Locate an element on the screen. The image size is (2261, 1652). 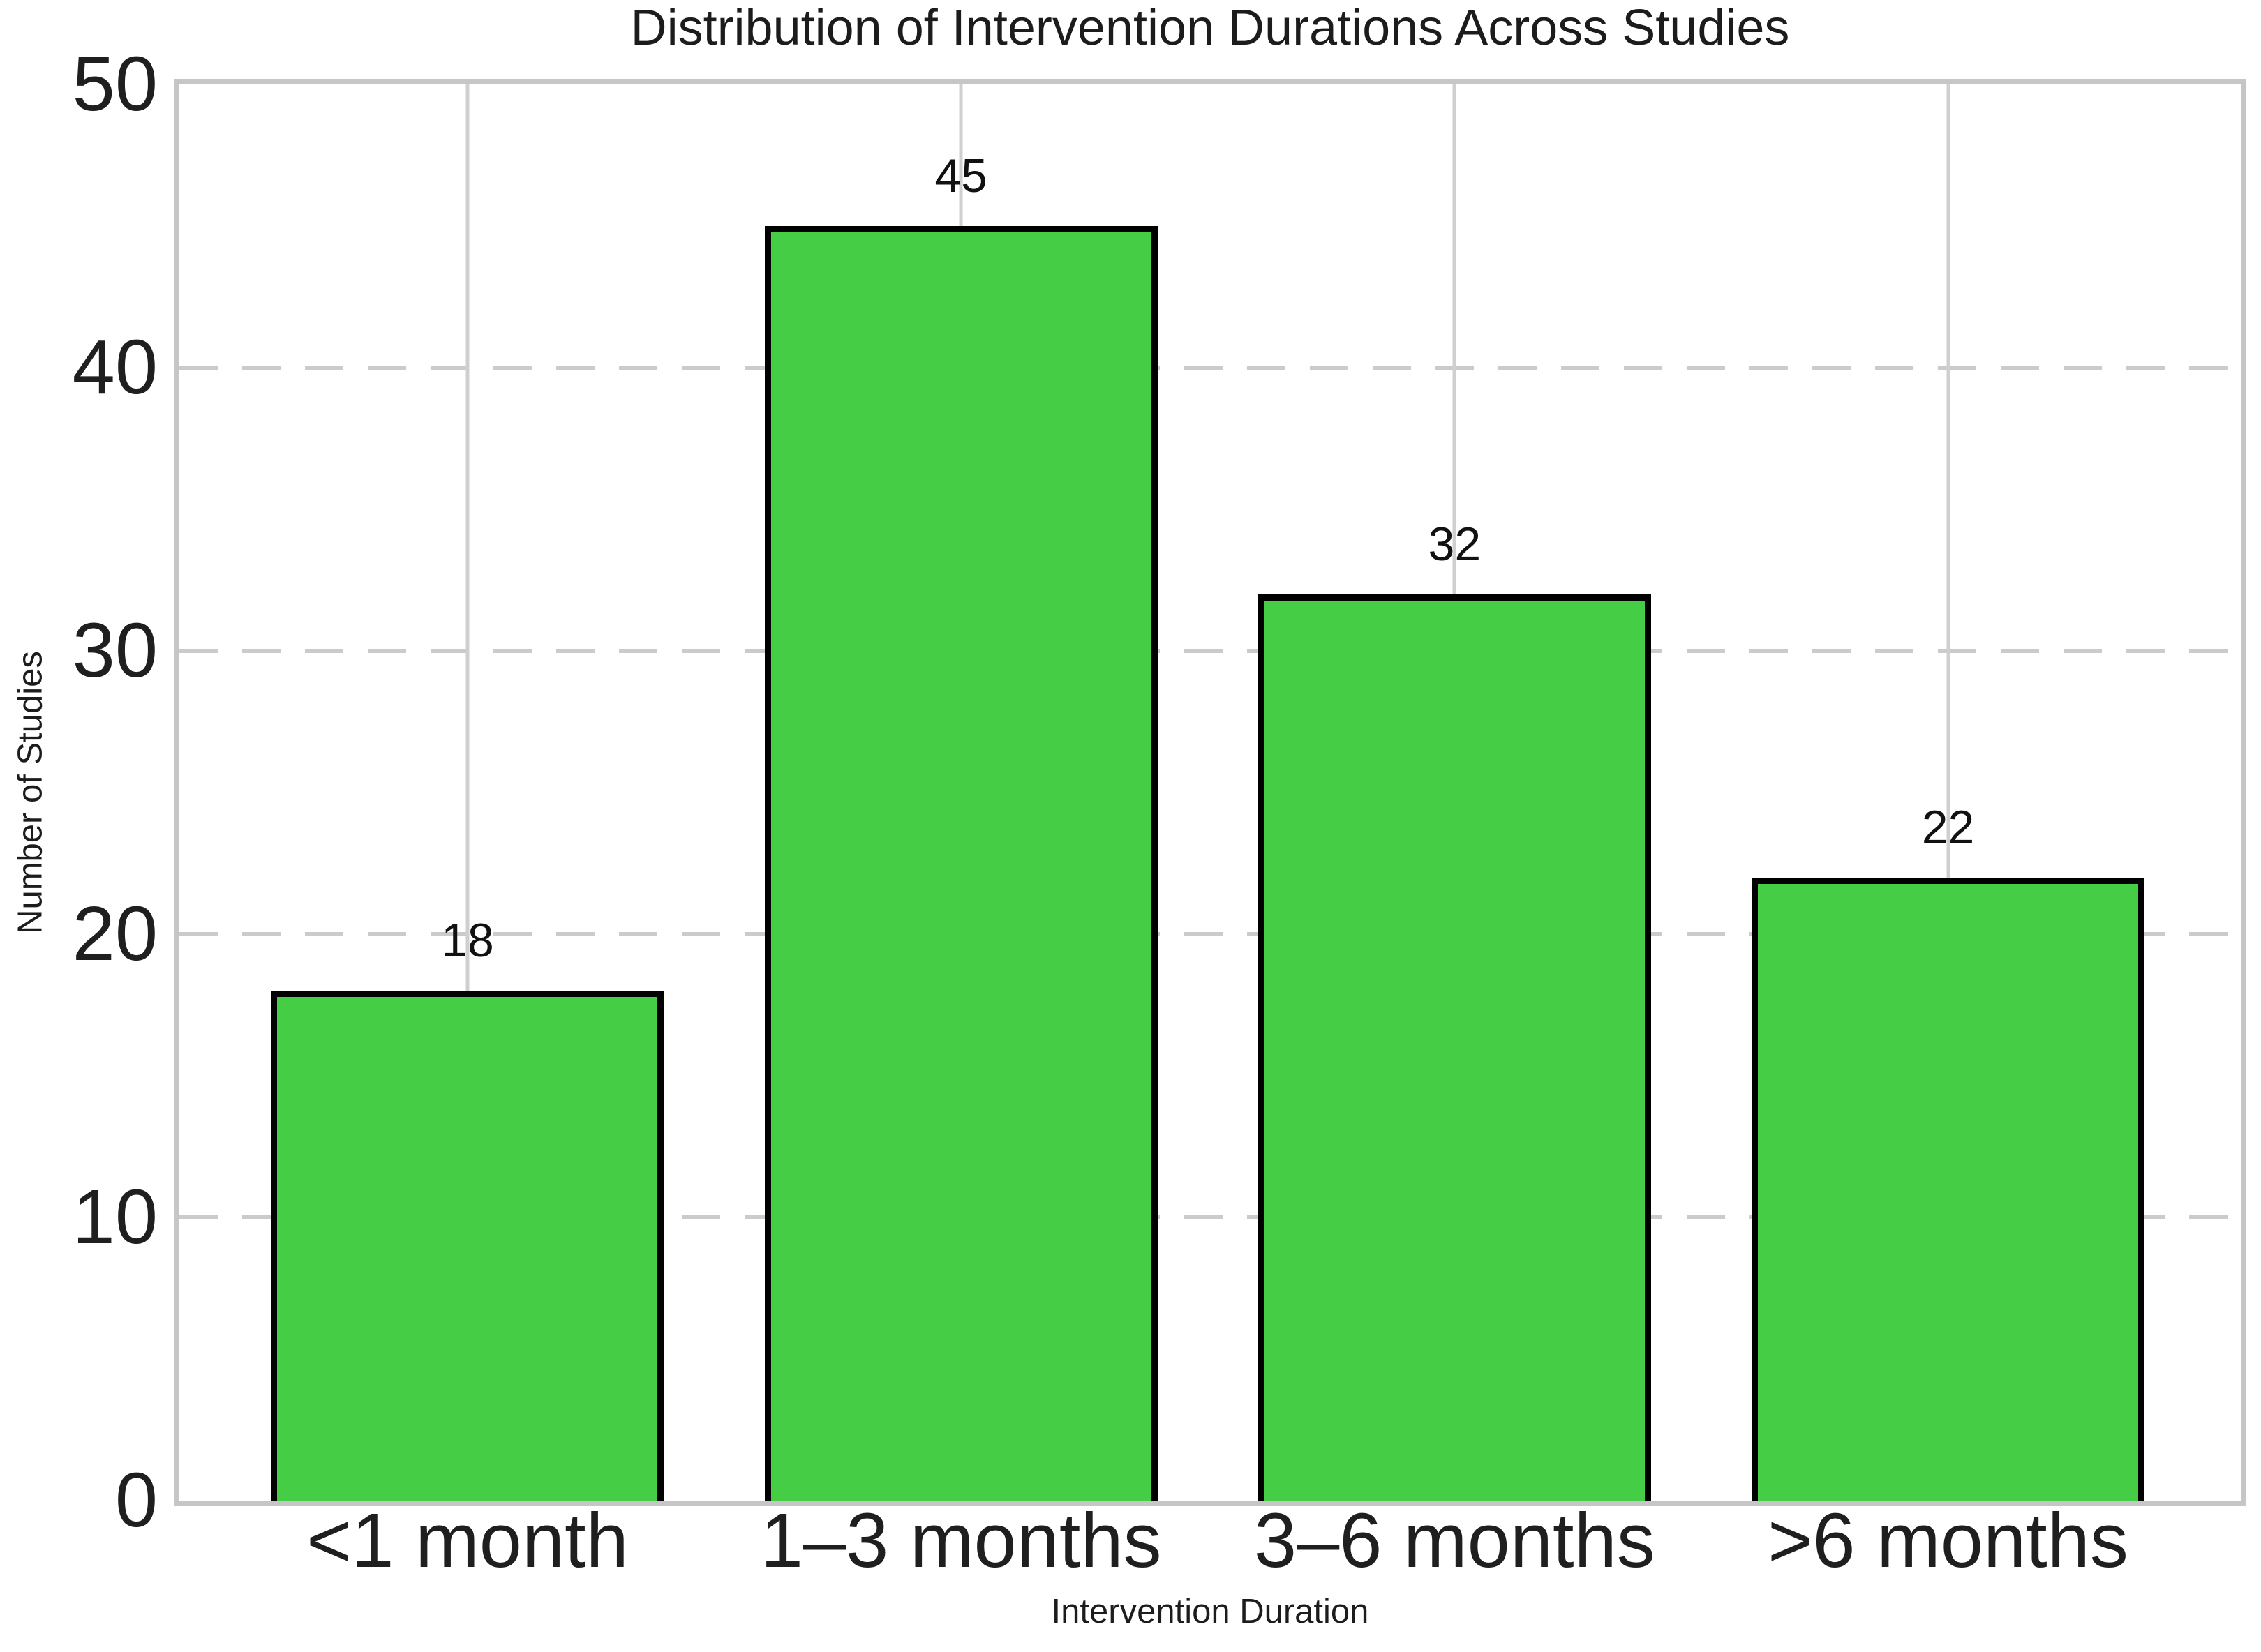
x-axis-label: Intervention Duration is located at coordinates (1210, 1611).